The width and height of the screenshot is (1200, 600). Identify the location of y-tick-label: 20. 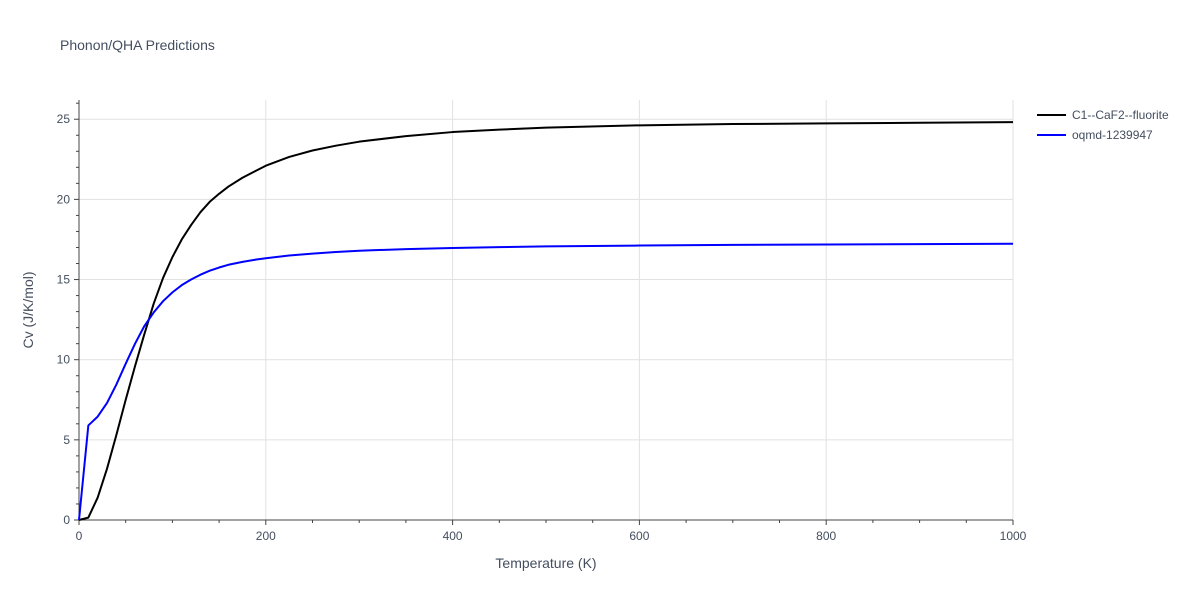
(64, 199).